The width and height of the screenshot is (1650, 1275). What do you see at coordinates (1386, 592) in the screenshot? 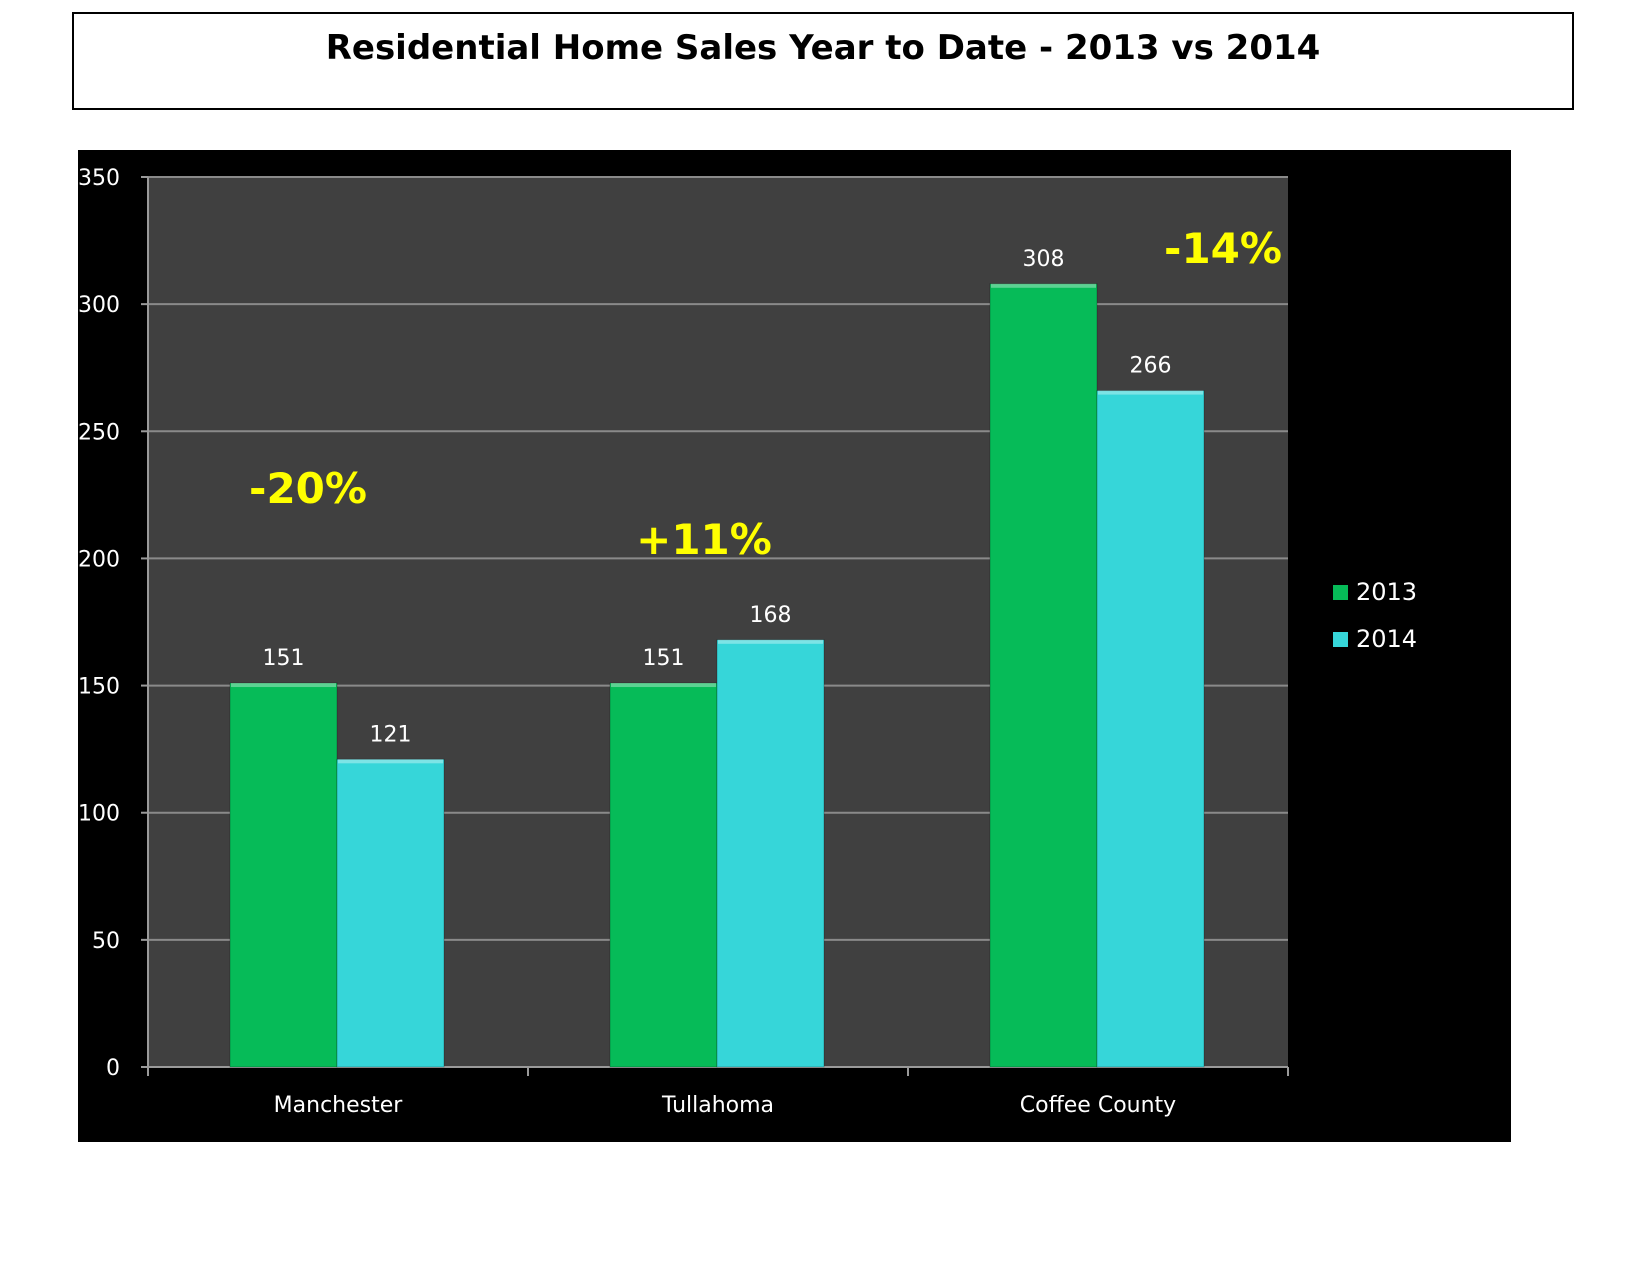
I see `legend-label-2013: 2013` at bounding box center [1386, 592].